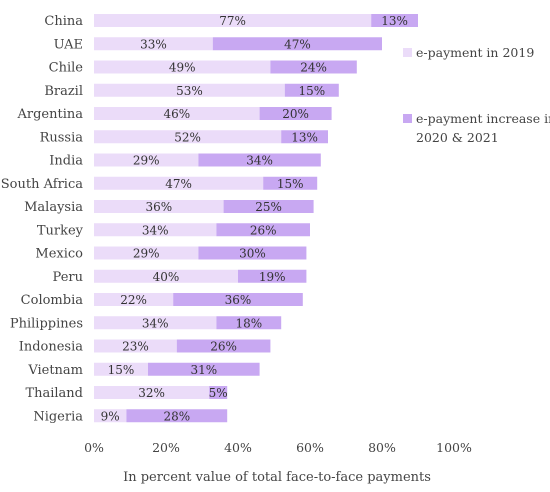  I want to click on category-label: Indonesia, so click(51, 347).